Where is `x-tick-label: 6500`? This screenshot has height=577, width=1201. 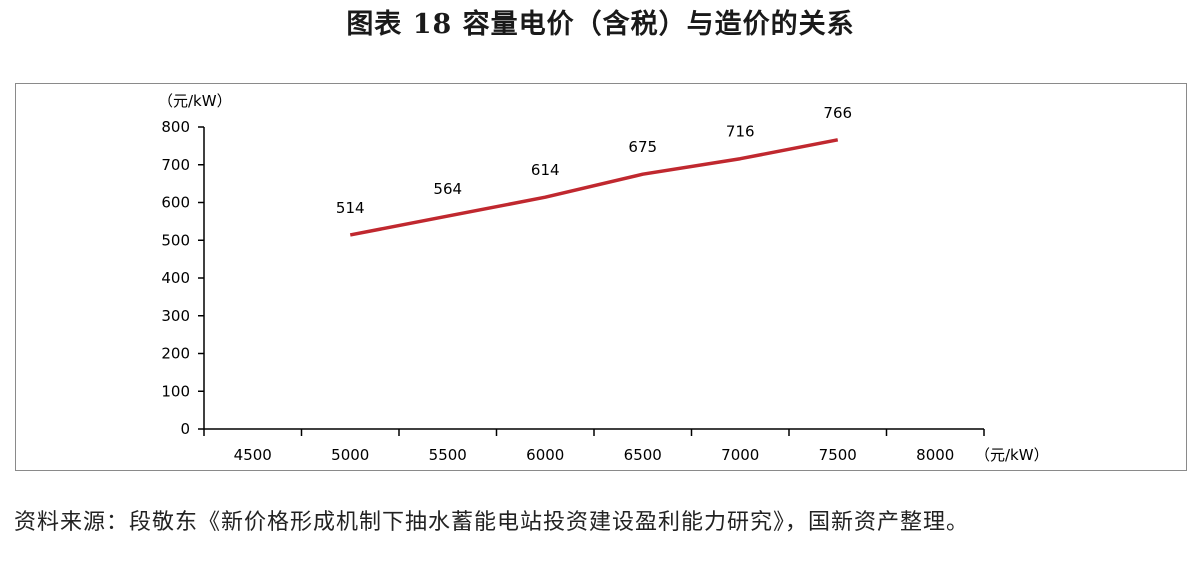 x-tick-label: 6500 is located at coordinates (643, 455).